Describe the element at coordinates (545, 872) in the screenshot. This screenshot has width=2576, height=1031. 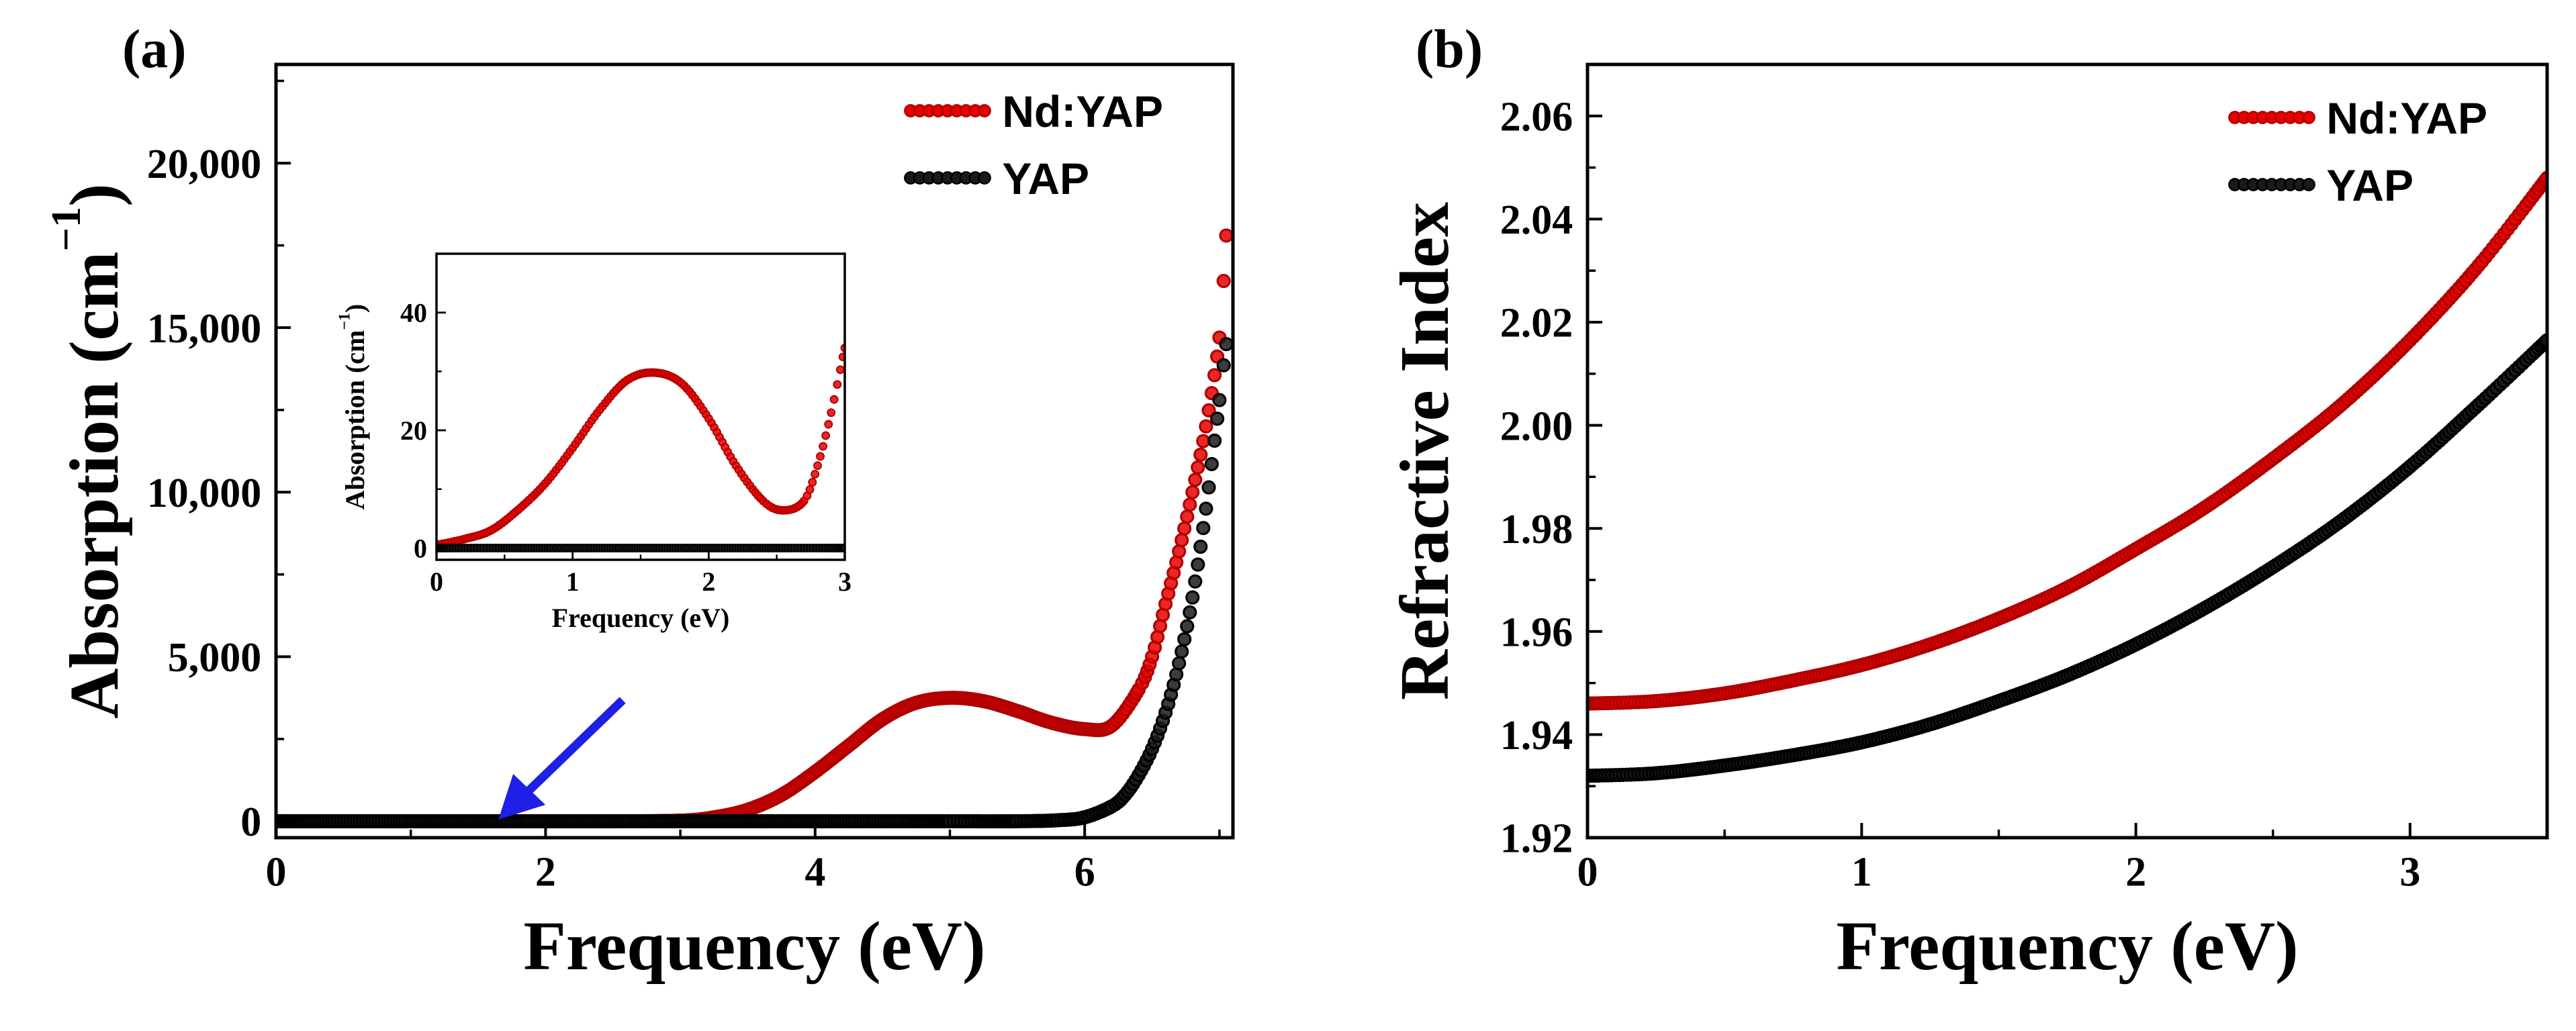
I see `panel-a-x-tick-label: 2` at that location.